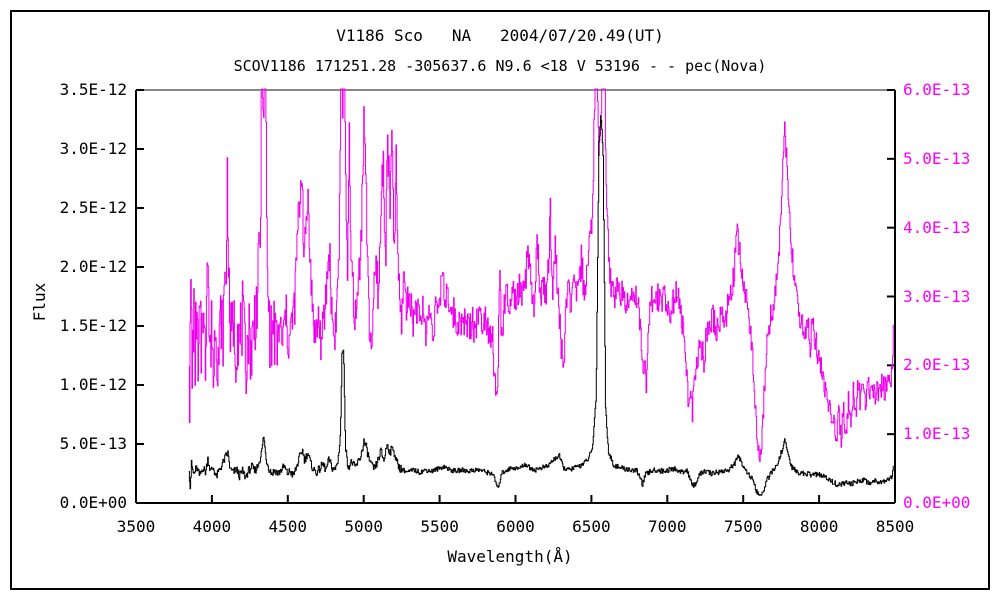 The image size is (1000, 600). What do you see at coordinates (937, 434) in the screenshot?
I see `right-axis-tick-label: 1.0E-13` at bounding box center [937, 434].